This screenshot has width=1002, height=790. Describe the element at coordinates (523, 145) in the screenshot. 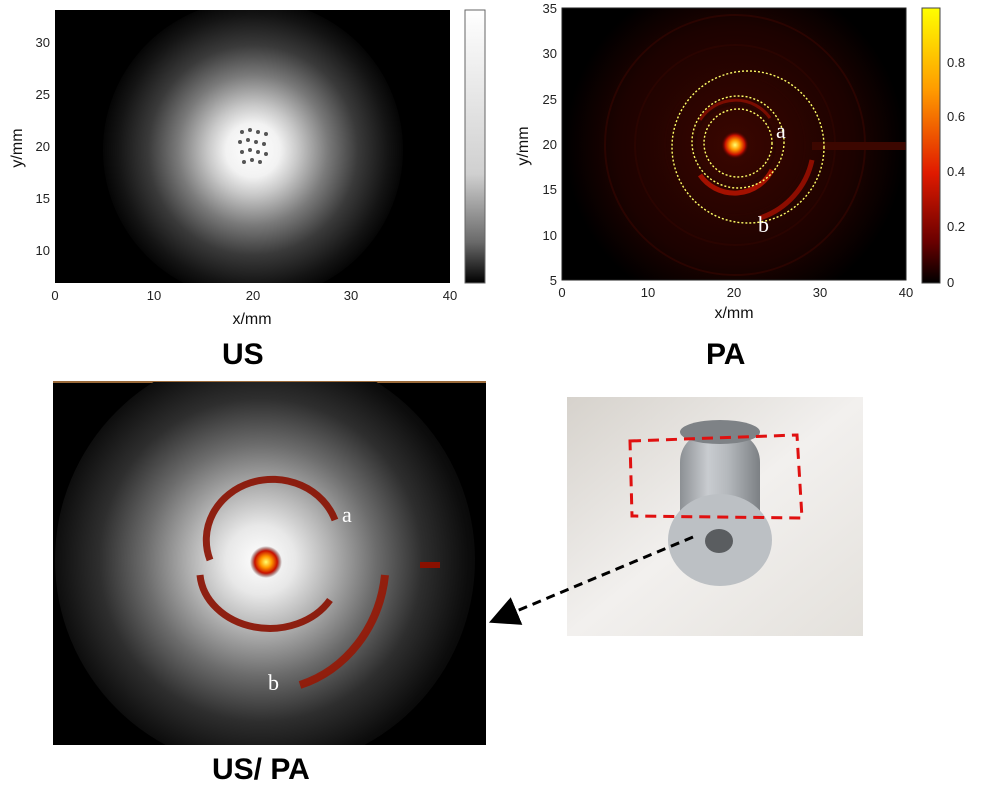

I see `pa-ylabel: y/mm` at that location.